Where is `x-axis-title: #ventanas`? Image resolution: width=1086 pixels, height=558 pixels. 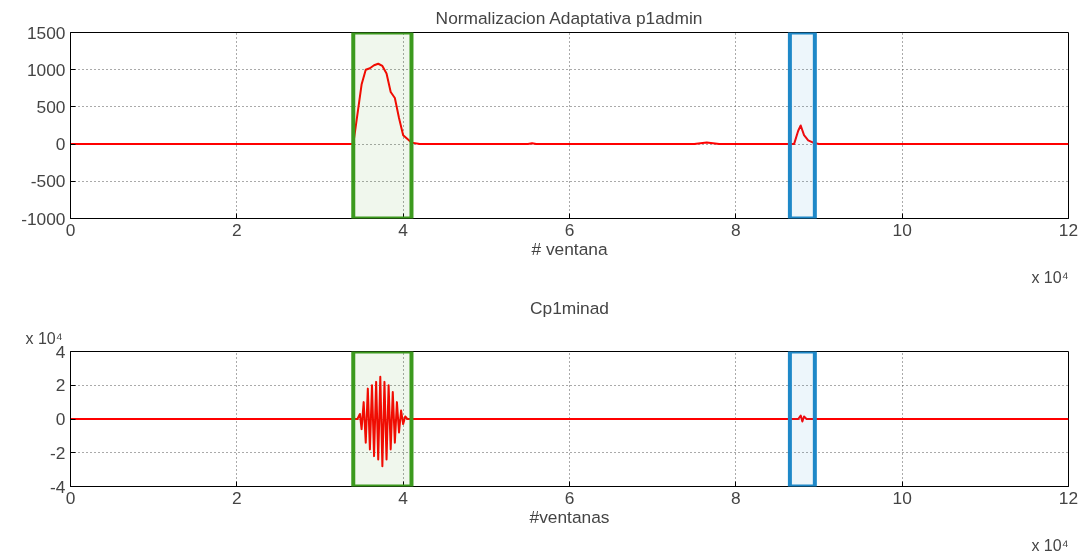
x-axis-title: #ventanas is located at coordinates (569, 516).